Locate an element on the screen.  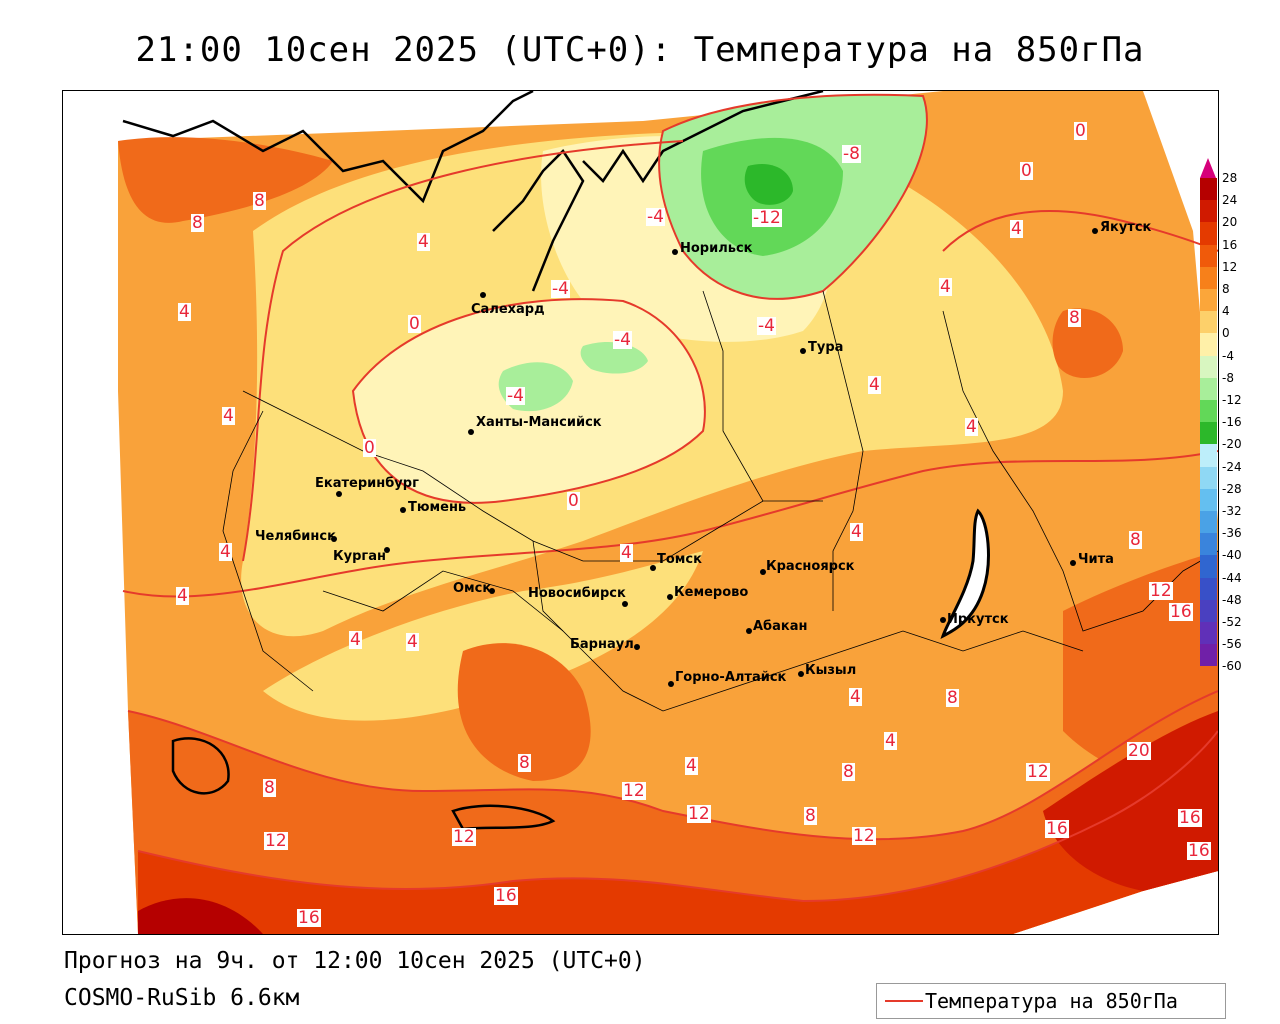
isoline-label: -12 is located at coordinates (767, 218).